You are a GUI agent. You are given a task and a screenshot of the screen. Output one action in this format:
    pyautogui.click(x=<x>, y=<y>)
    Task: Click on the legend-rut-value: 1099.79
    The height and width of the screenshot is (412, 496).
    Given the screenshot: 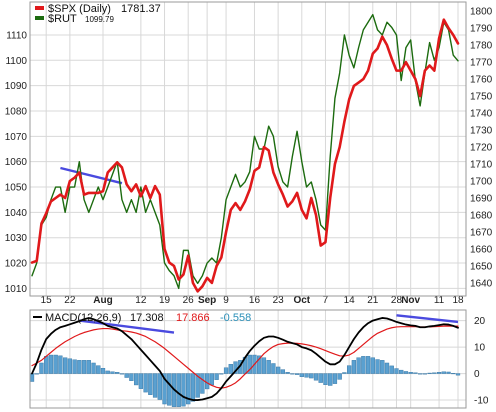 What is the action you would take?
    pyautogui.click(x=99, y=19)
    